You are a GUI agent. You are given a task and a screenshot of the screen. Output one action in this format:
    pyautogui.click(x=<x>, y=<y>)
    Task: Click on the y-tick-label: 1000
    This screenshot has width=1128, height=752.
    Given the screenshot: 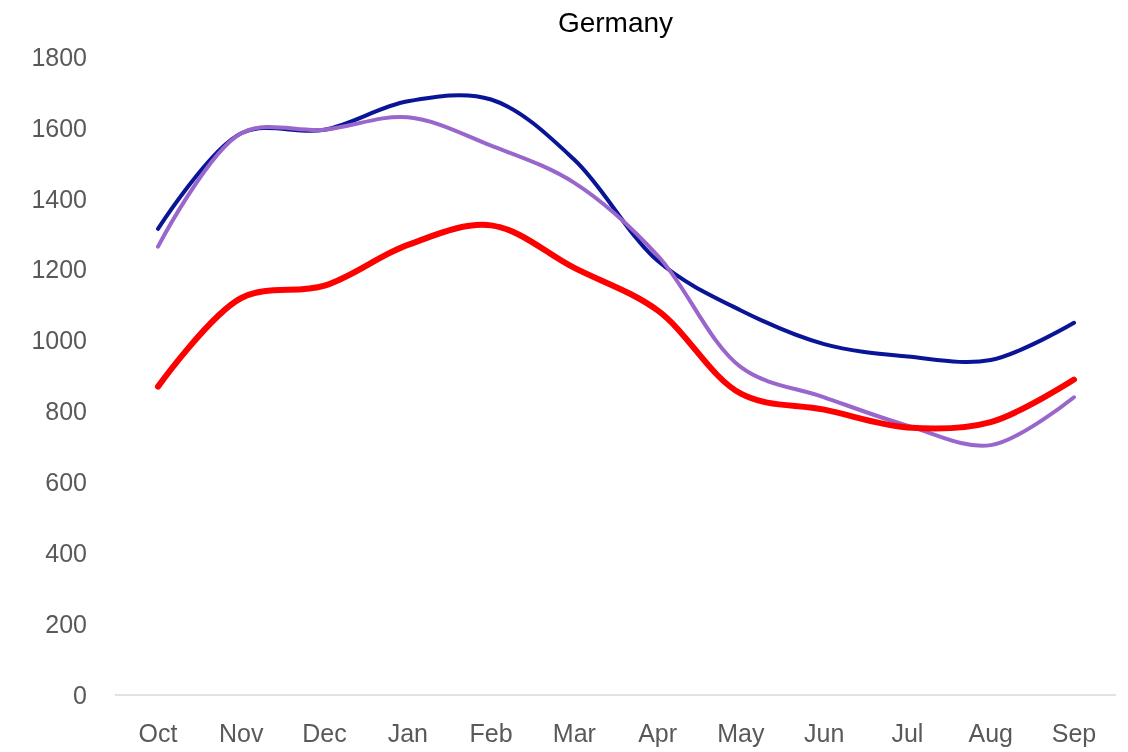 What is the action you would take?
    pyautogui.click(x=59, y=340)
    